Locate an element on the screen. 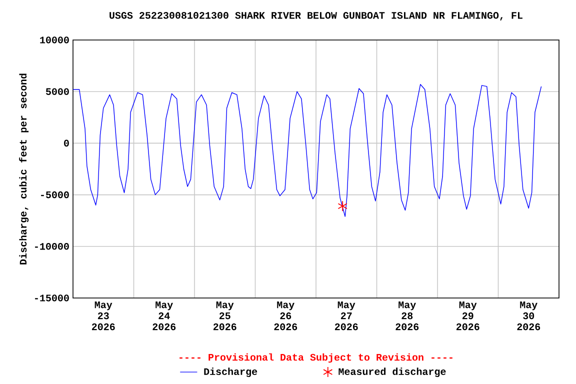  y-tick-label: 5000 is located at coordinates (57, 91).